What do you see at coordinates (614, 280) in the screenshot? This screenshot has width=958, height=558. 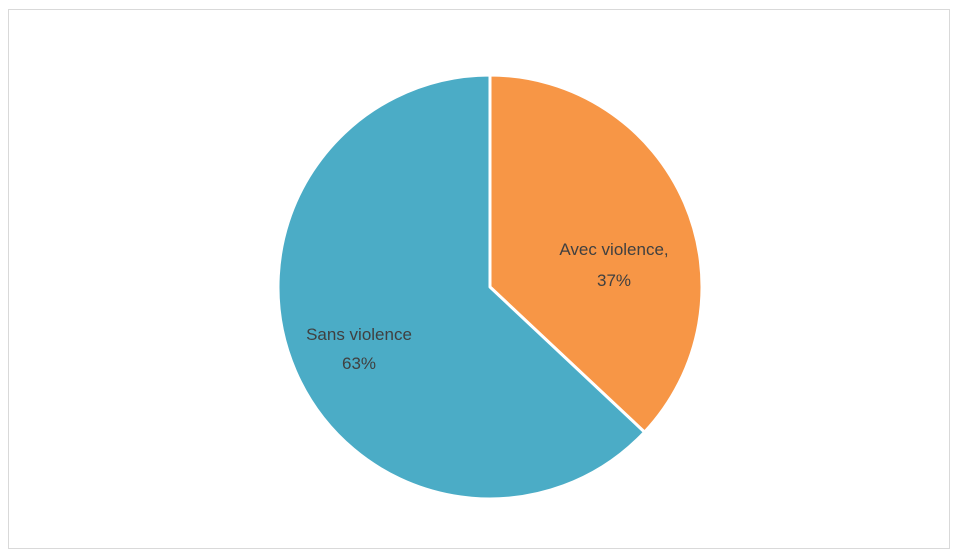 I see `slice-label-avec-violence-value: 37%` at bounding box center [614, 280].